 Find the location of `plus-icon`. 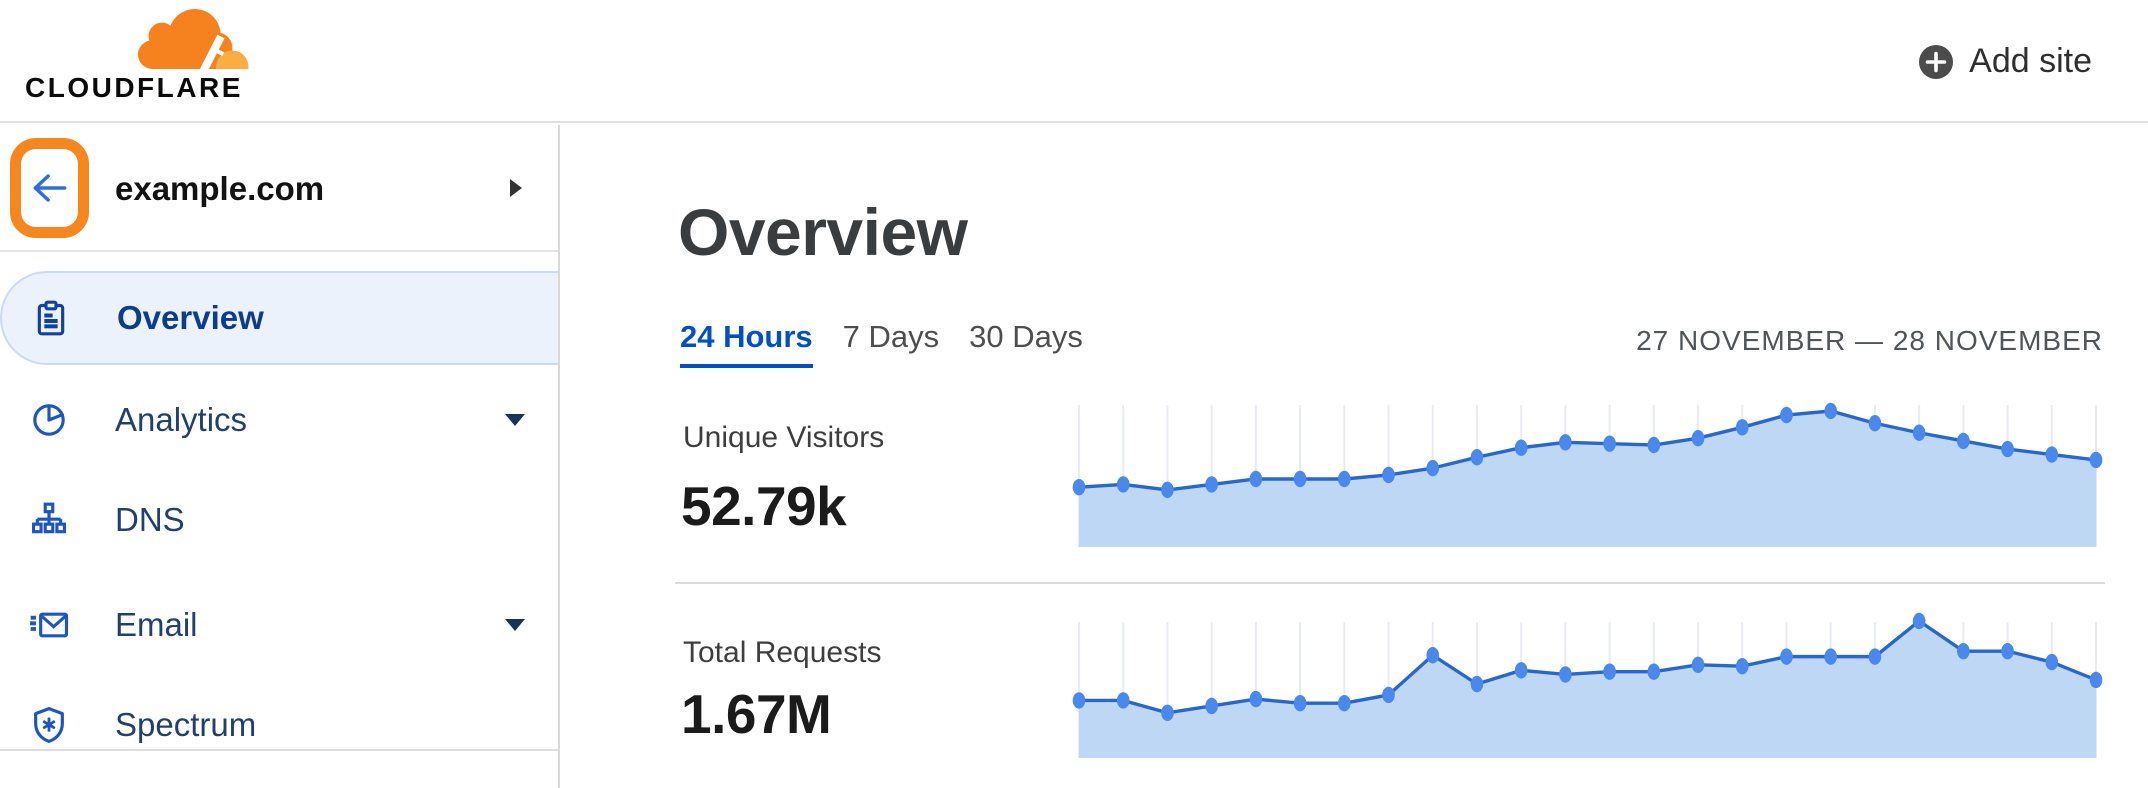

plus-icon is located at coordinates (1936, 61).